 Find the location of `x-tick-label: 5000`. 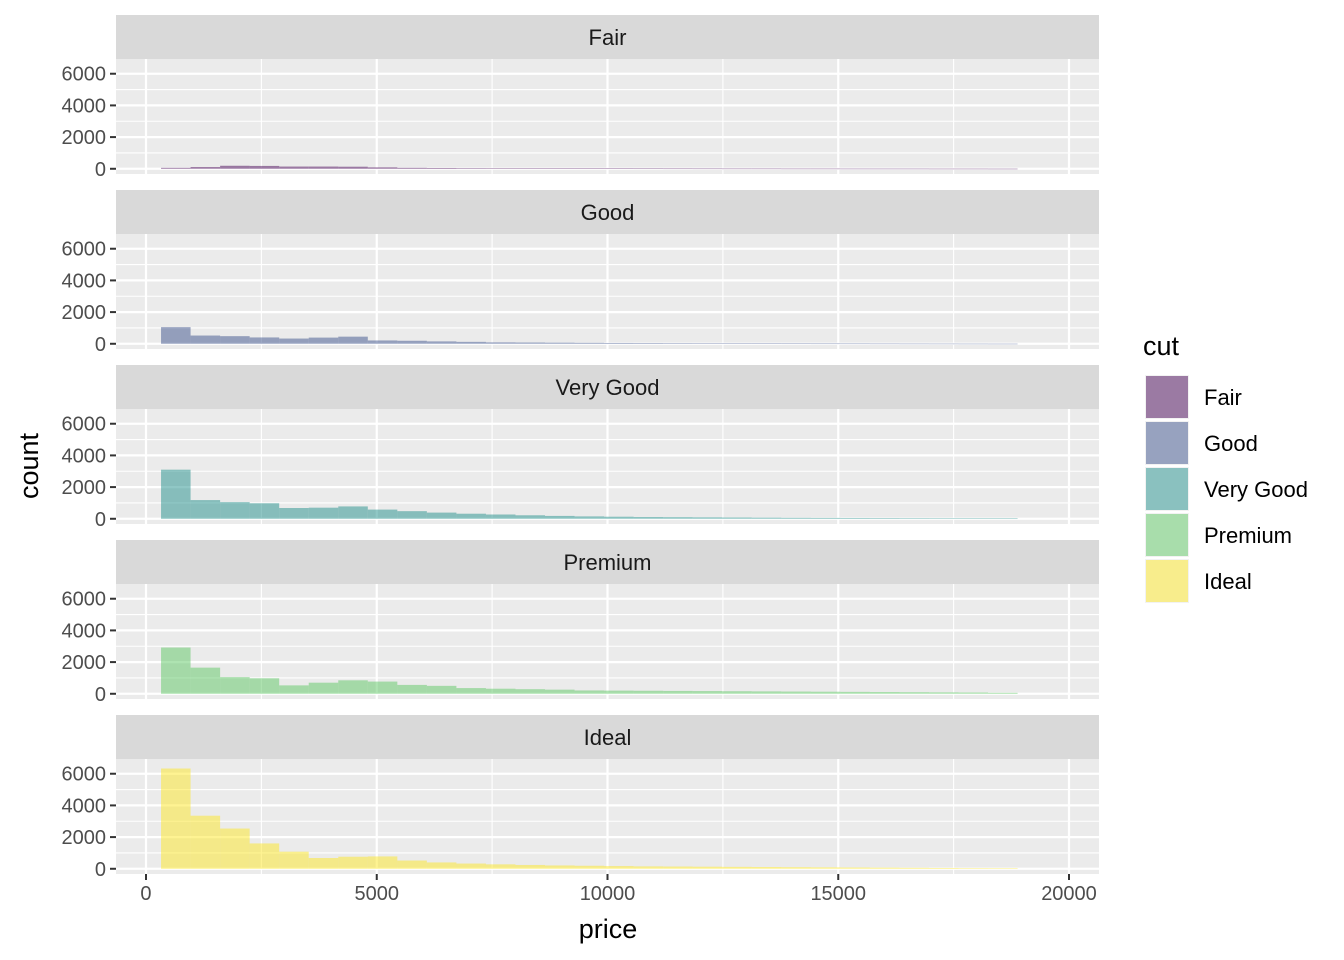

x-tick-label: 5000 is located at coordinates (376, 894).